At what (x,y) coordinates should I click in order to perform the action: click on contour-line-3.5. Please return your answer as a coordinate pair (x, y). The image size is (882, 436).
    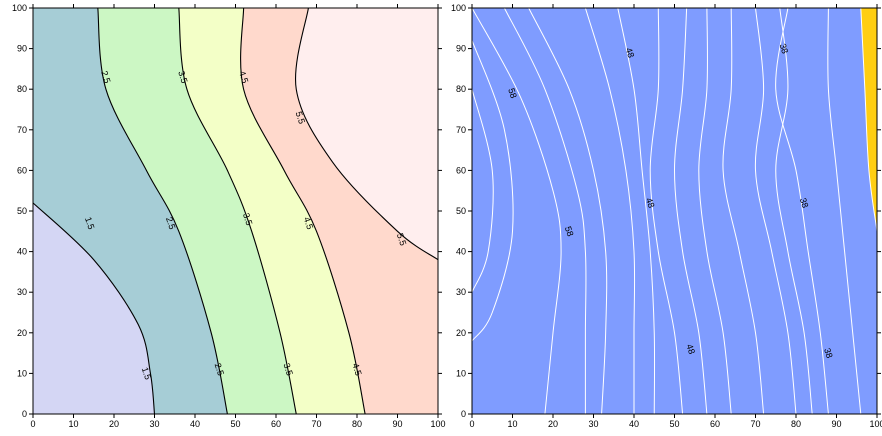
    Looking at the image, I should click on (237, 211).